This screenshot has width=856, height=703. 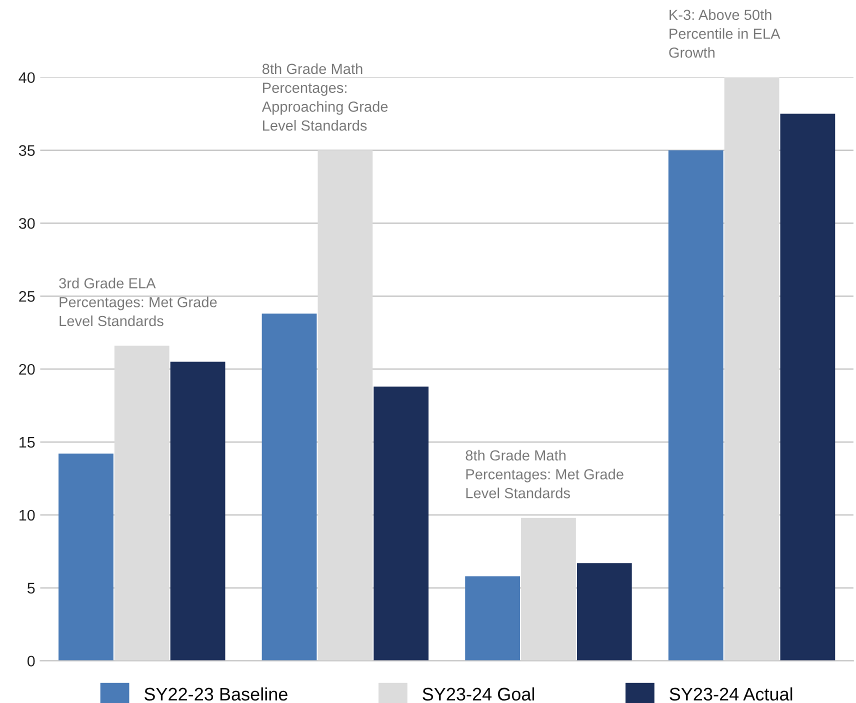 What do you see at coordinates (26, 150) in the screenshot?
I see `y-tick-label: 35` at bounding box center [26, 150].